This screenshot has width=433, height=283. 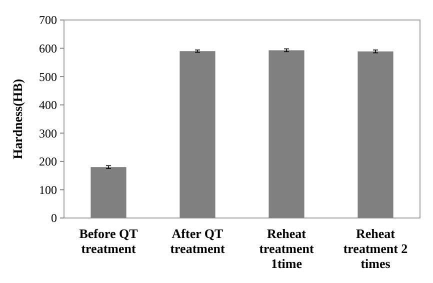 What do you see at coordinates (54, 218) in the screenshot?
I see `y-tick-label: 0` at bounding box center [54, 218].